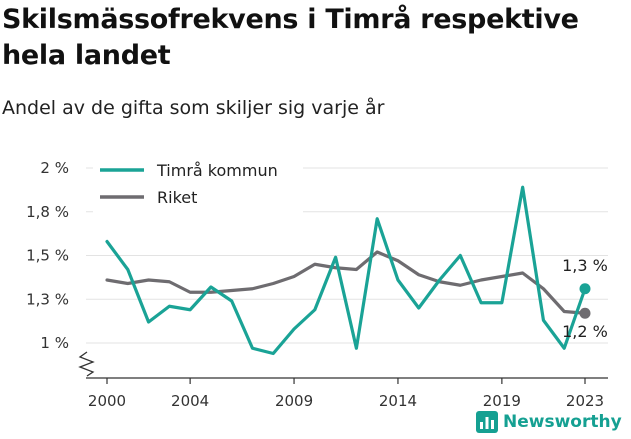  I want to click on brand-name: Newsworthy, so click(562, 422).